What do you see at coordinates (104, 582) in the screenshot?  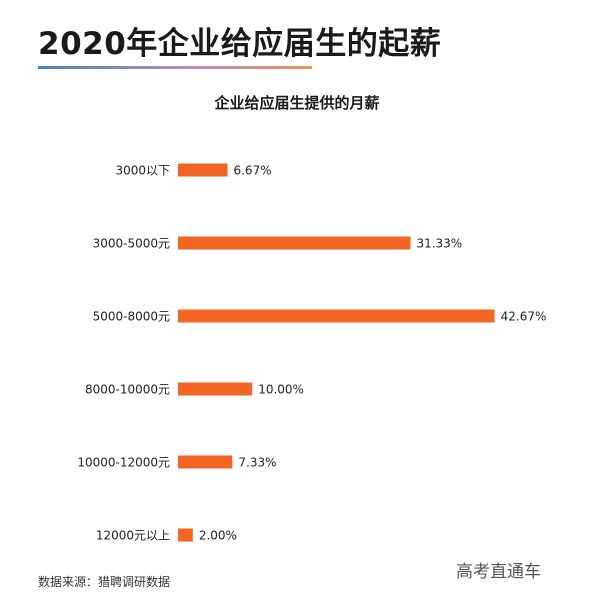 I see `data-source-note: 数据来源：猎聘调研数据` at bounding box center [104, 582].